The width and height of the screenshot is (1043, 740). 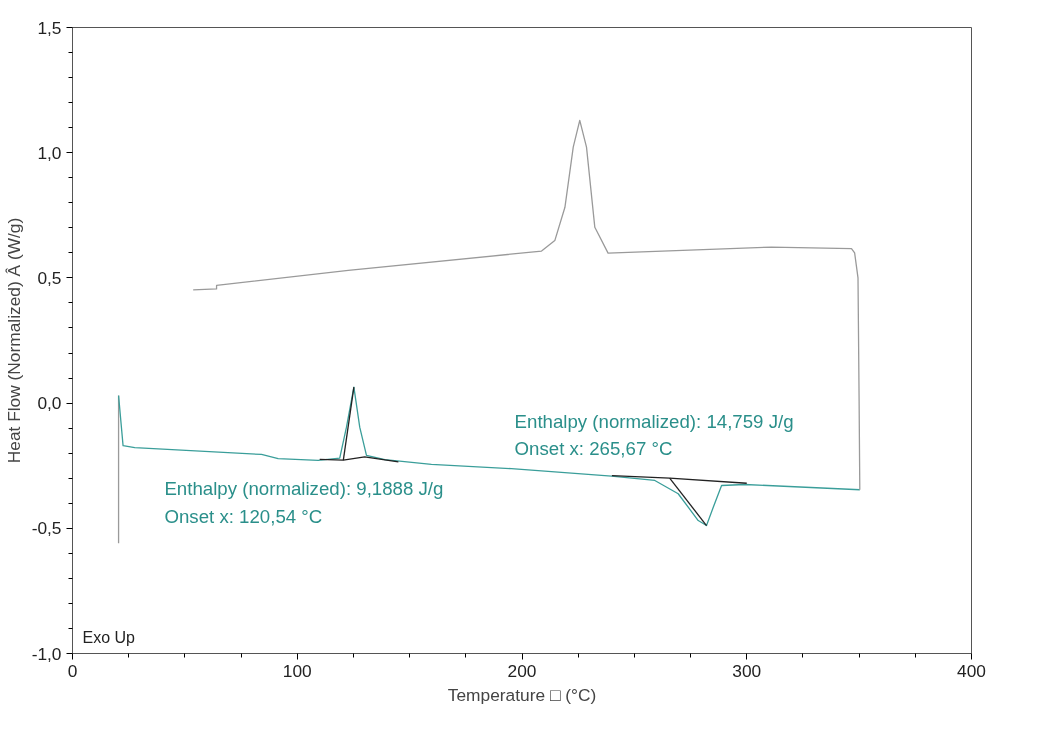 What do you see at coordinates (49, 27) in the screenshot?
I see `y-tick-label: 1,5` at bounding box center [49, 27].